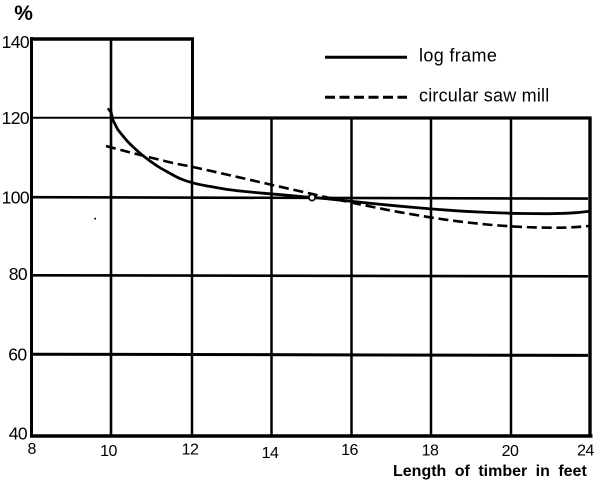  Describe the element at coordinates (18, 274) in the screenshot. I see `svg-text: 80` at that location.